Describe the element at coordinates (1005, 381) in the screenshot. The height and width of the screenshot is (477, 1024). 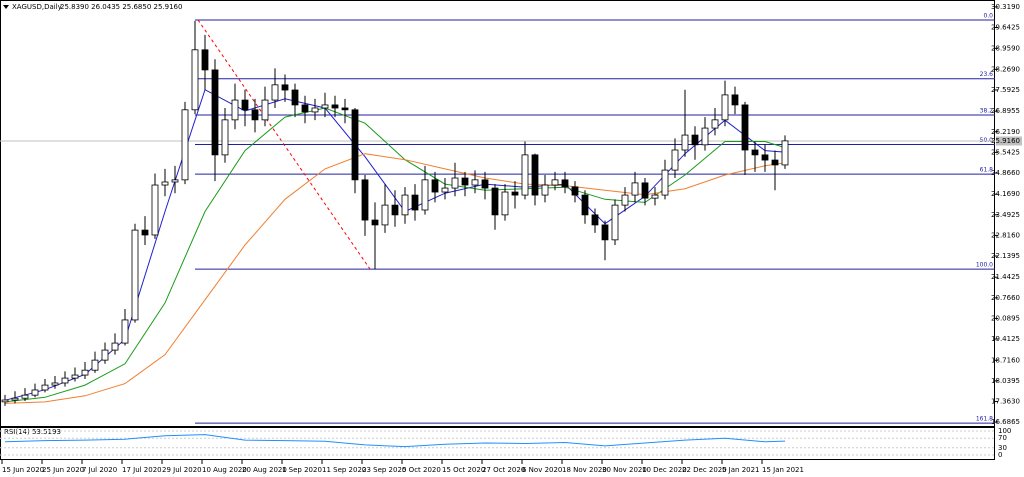
I see `y-tick-label: 18.0395` at that location.